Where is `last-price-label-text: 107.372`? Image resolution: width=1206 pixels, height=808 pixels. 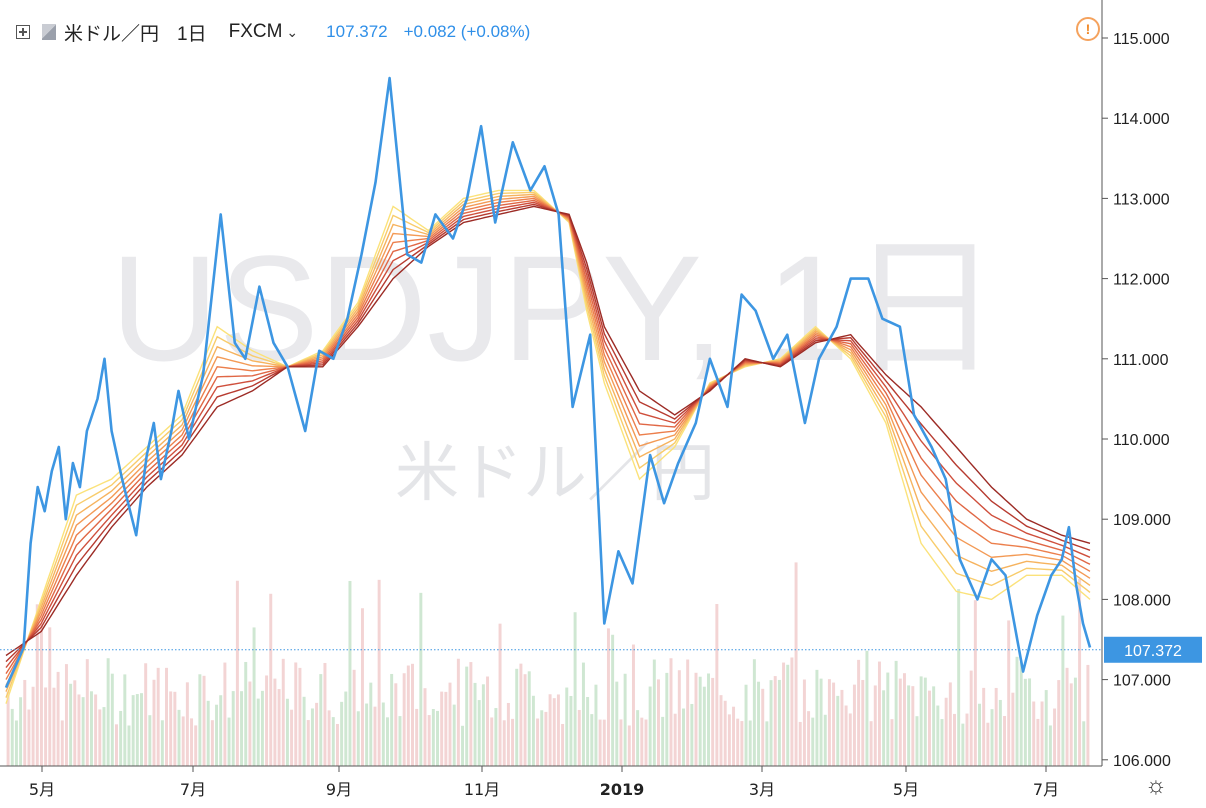
last-price-label-text: 107.372 is located at coordinates (1153, 651).